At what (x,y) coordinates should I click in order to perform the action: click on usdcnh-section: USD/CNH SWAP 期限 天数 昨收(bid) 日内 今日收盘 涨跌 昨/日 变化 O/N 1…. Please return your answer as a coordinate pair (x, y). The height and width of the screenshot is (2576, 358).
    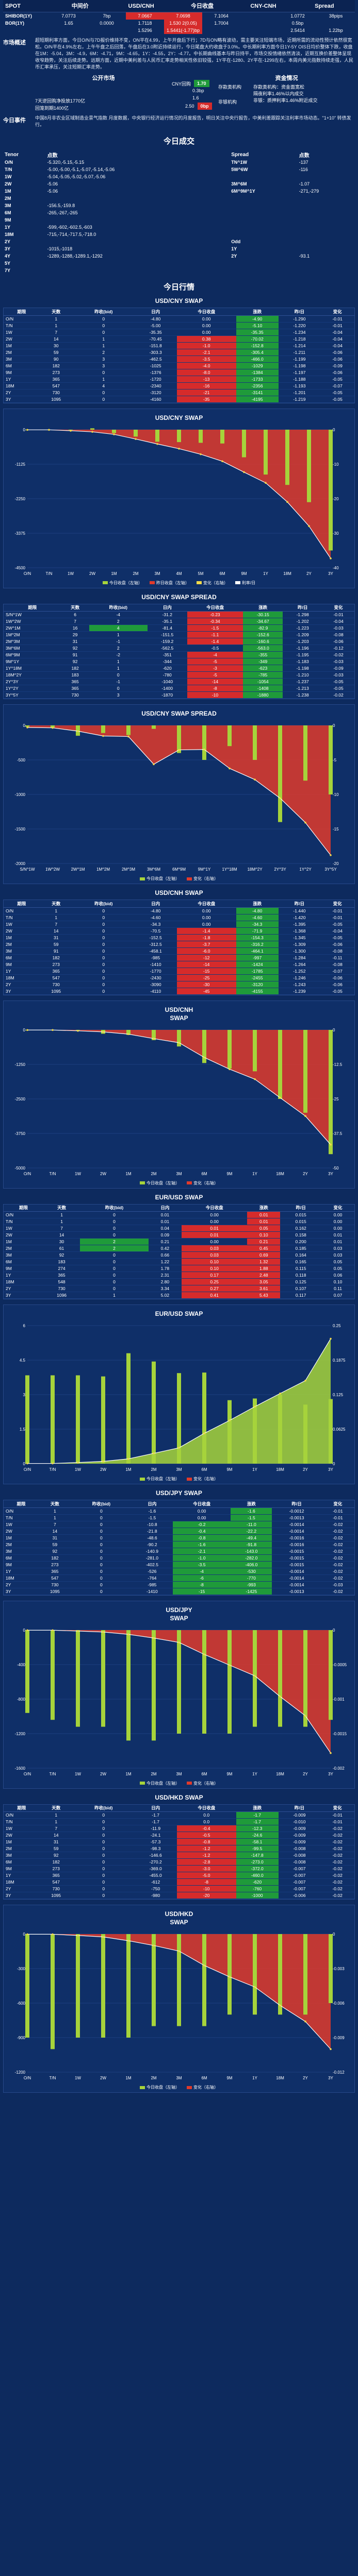
    Looking at the image, I should click on (179, 942).